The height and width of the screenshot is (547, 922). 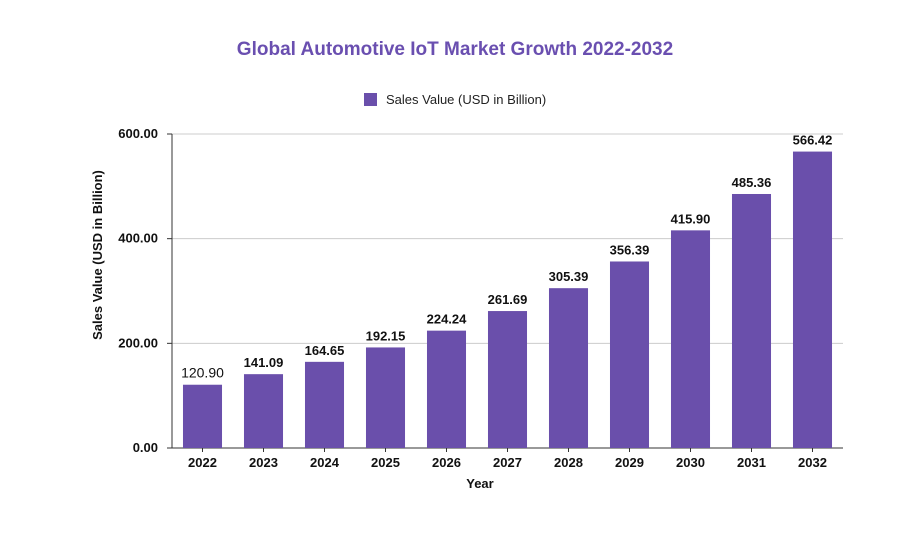 I want to click on x-tick-label-2031: 2031, so click(x=751, y=462).